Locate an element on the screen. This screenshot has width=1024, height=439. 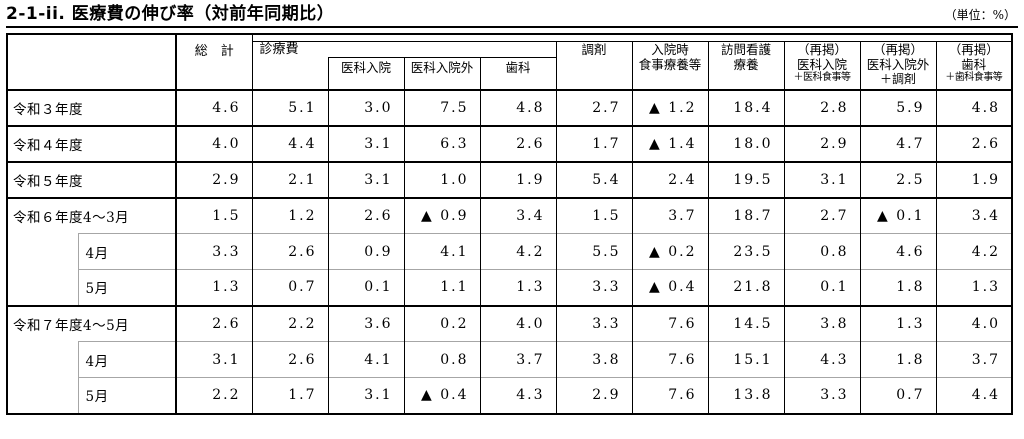
value-cell: 5.5 is located at coordinates (594, 251).